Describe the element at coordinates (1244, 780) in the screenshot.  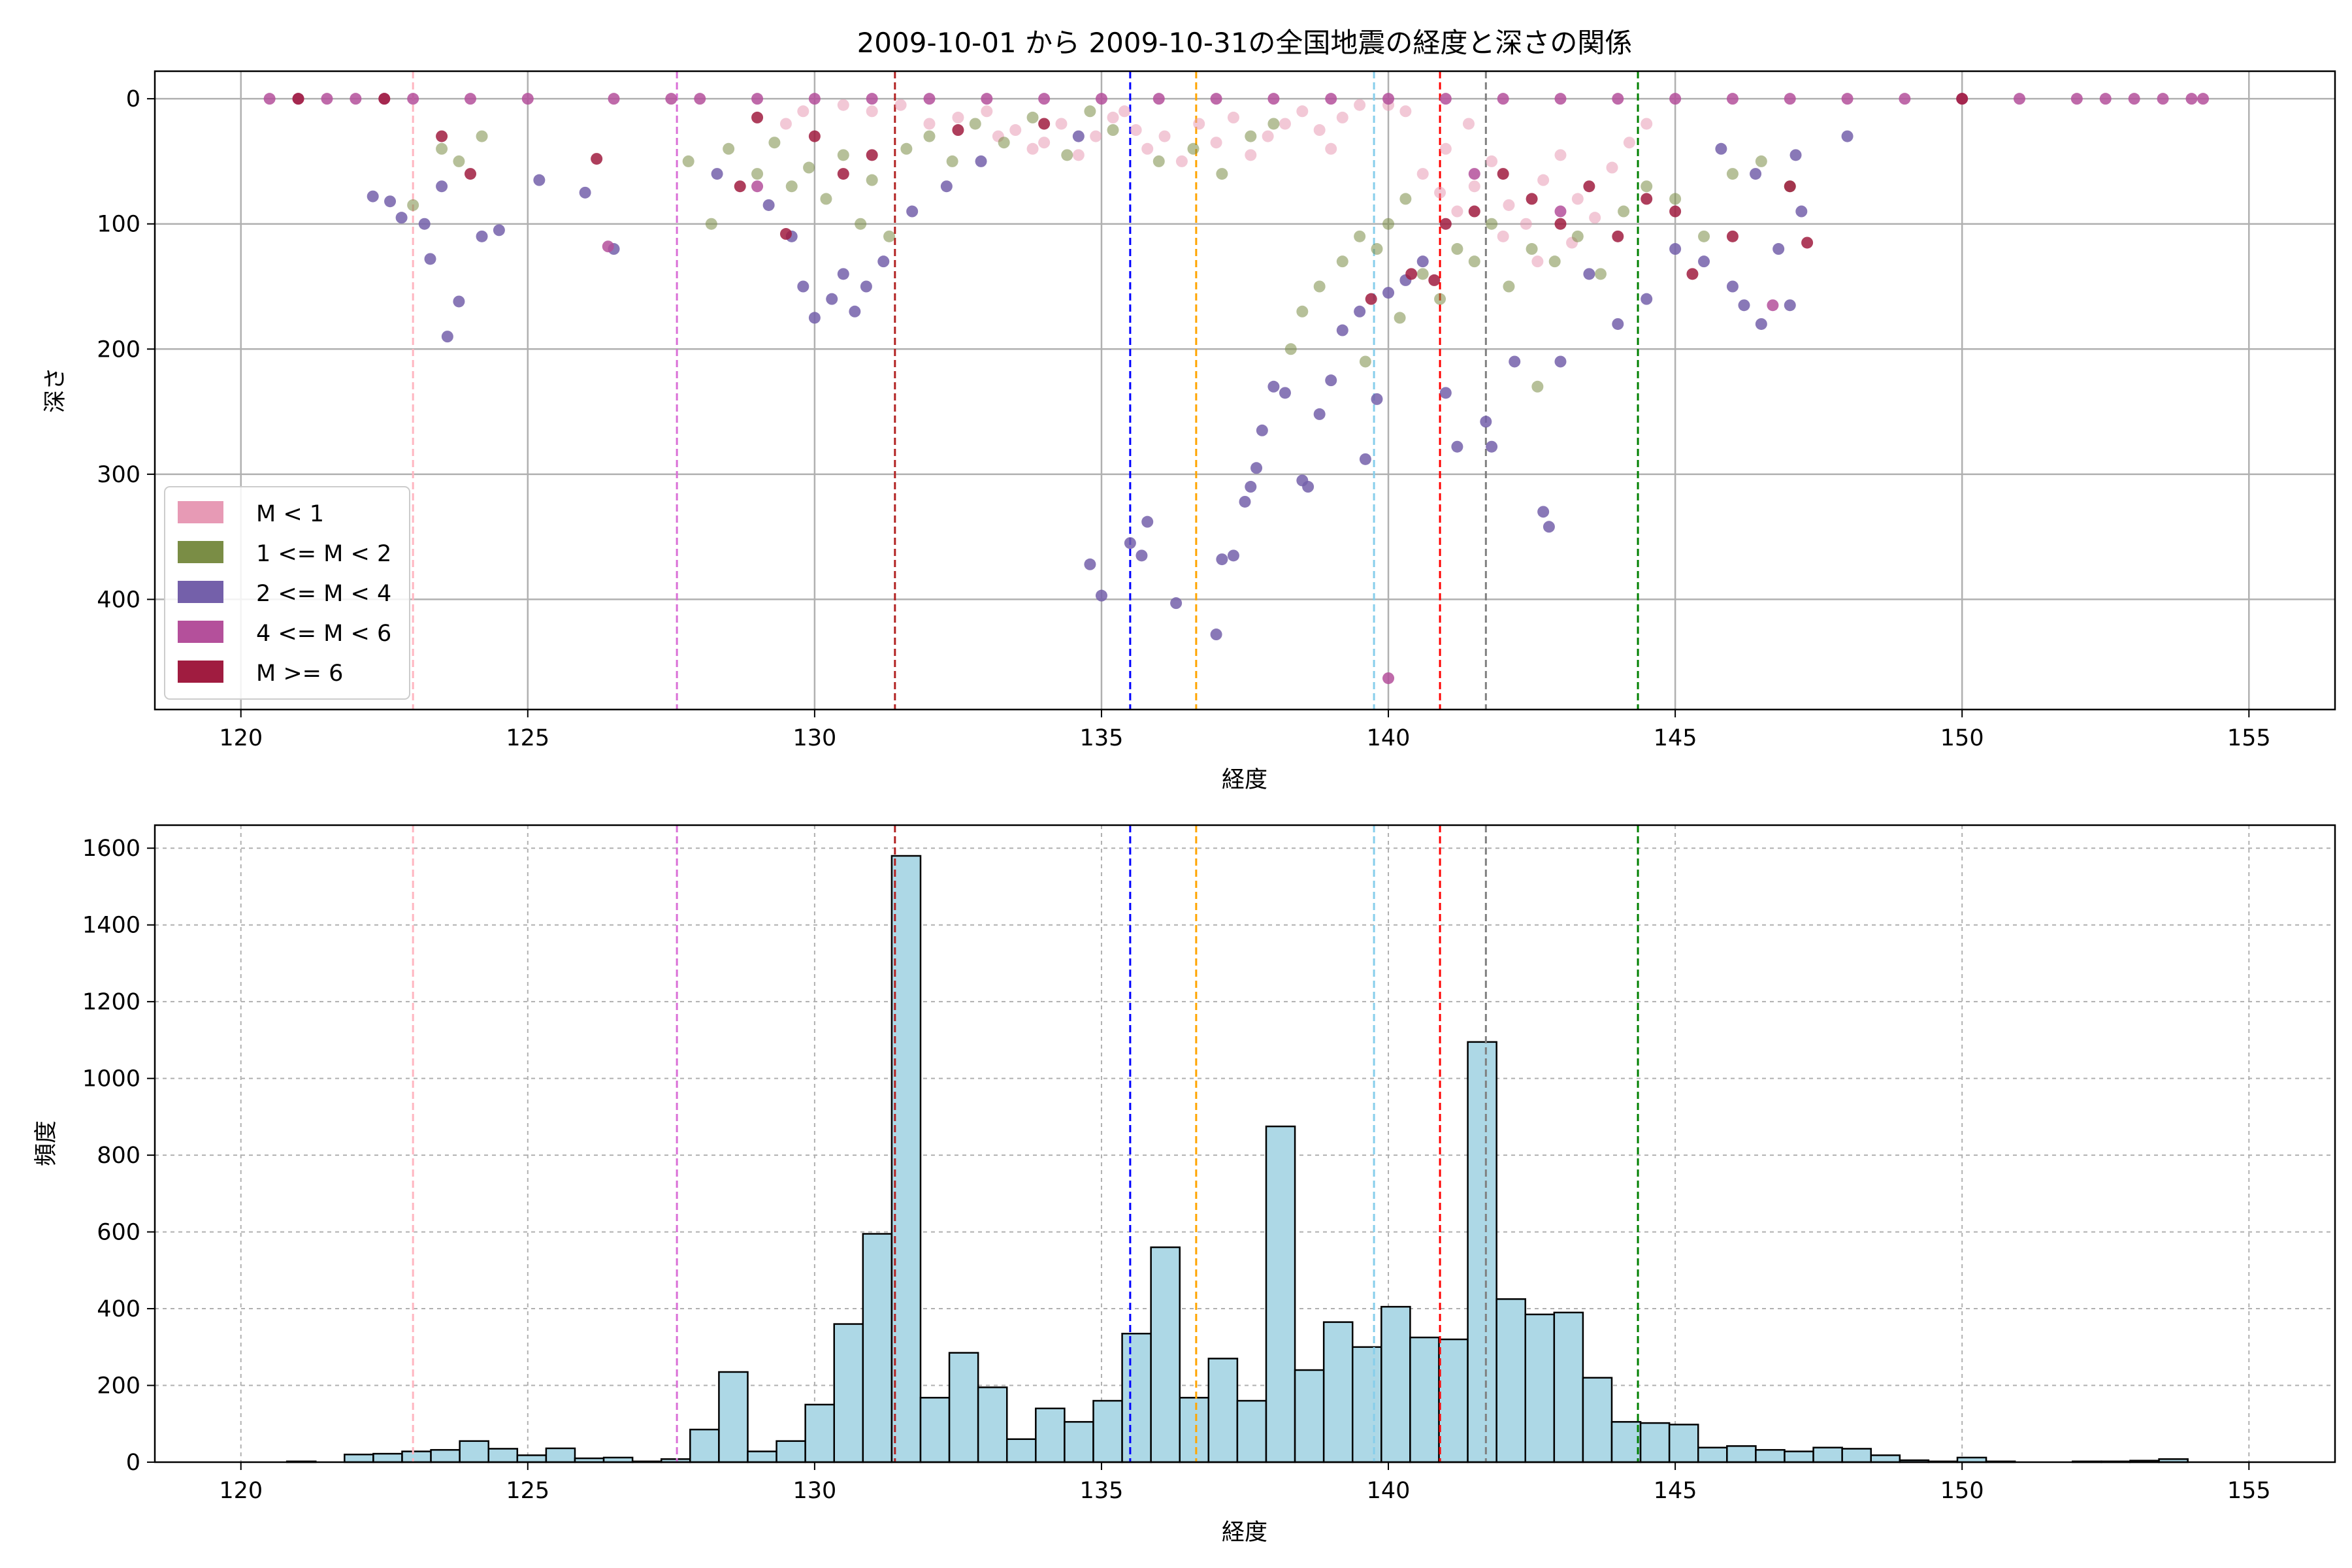
I see `scatter-x-axis-label: 経度` at that location.